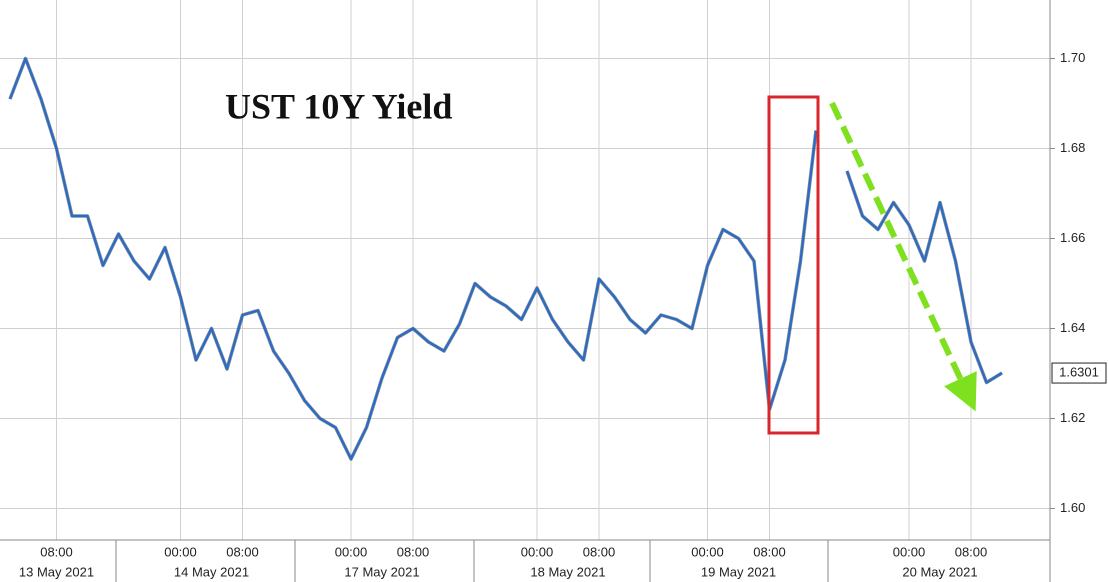  I want to click on y-tick-label: 1.62, so click(1072, 417).